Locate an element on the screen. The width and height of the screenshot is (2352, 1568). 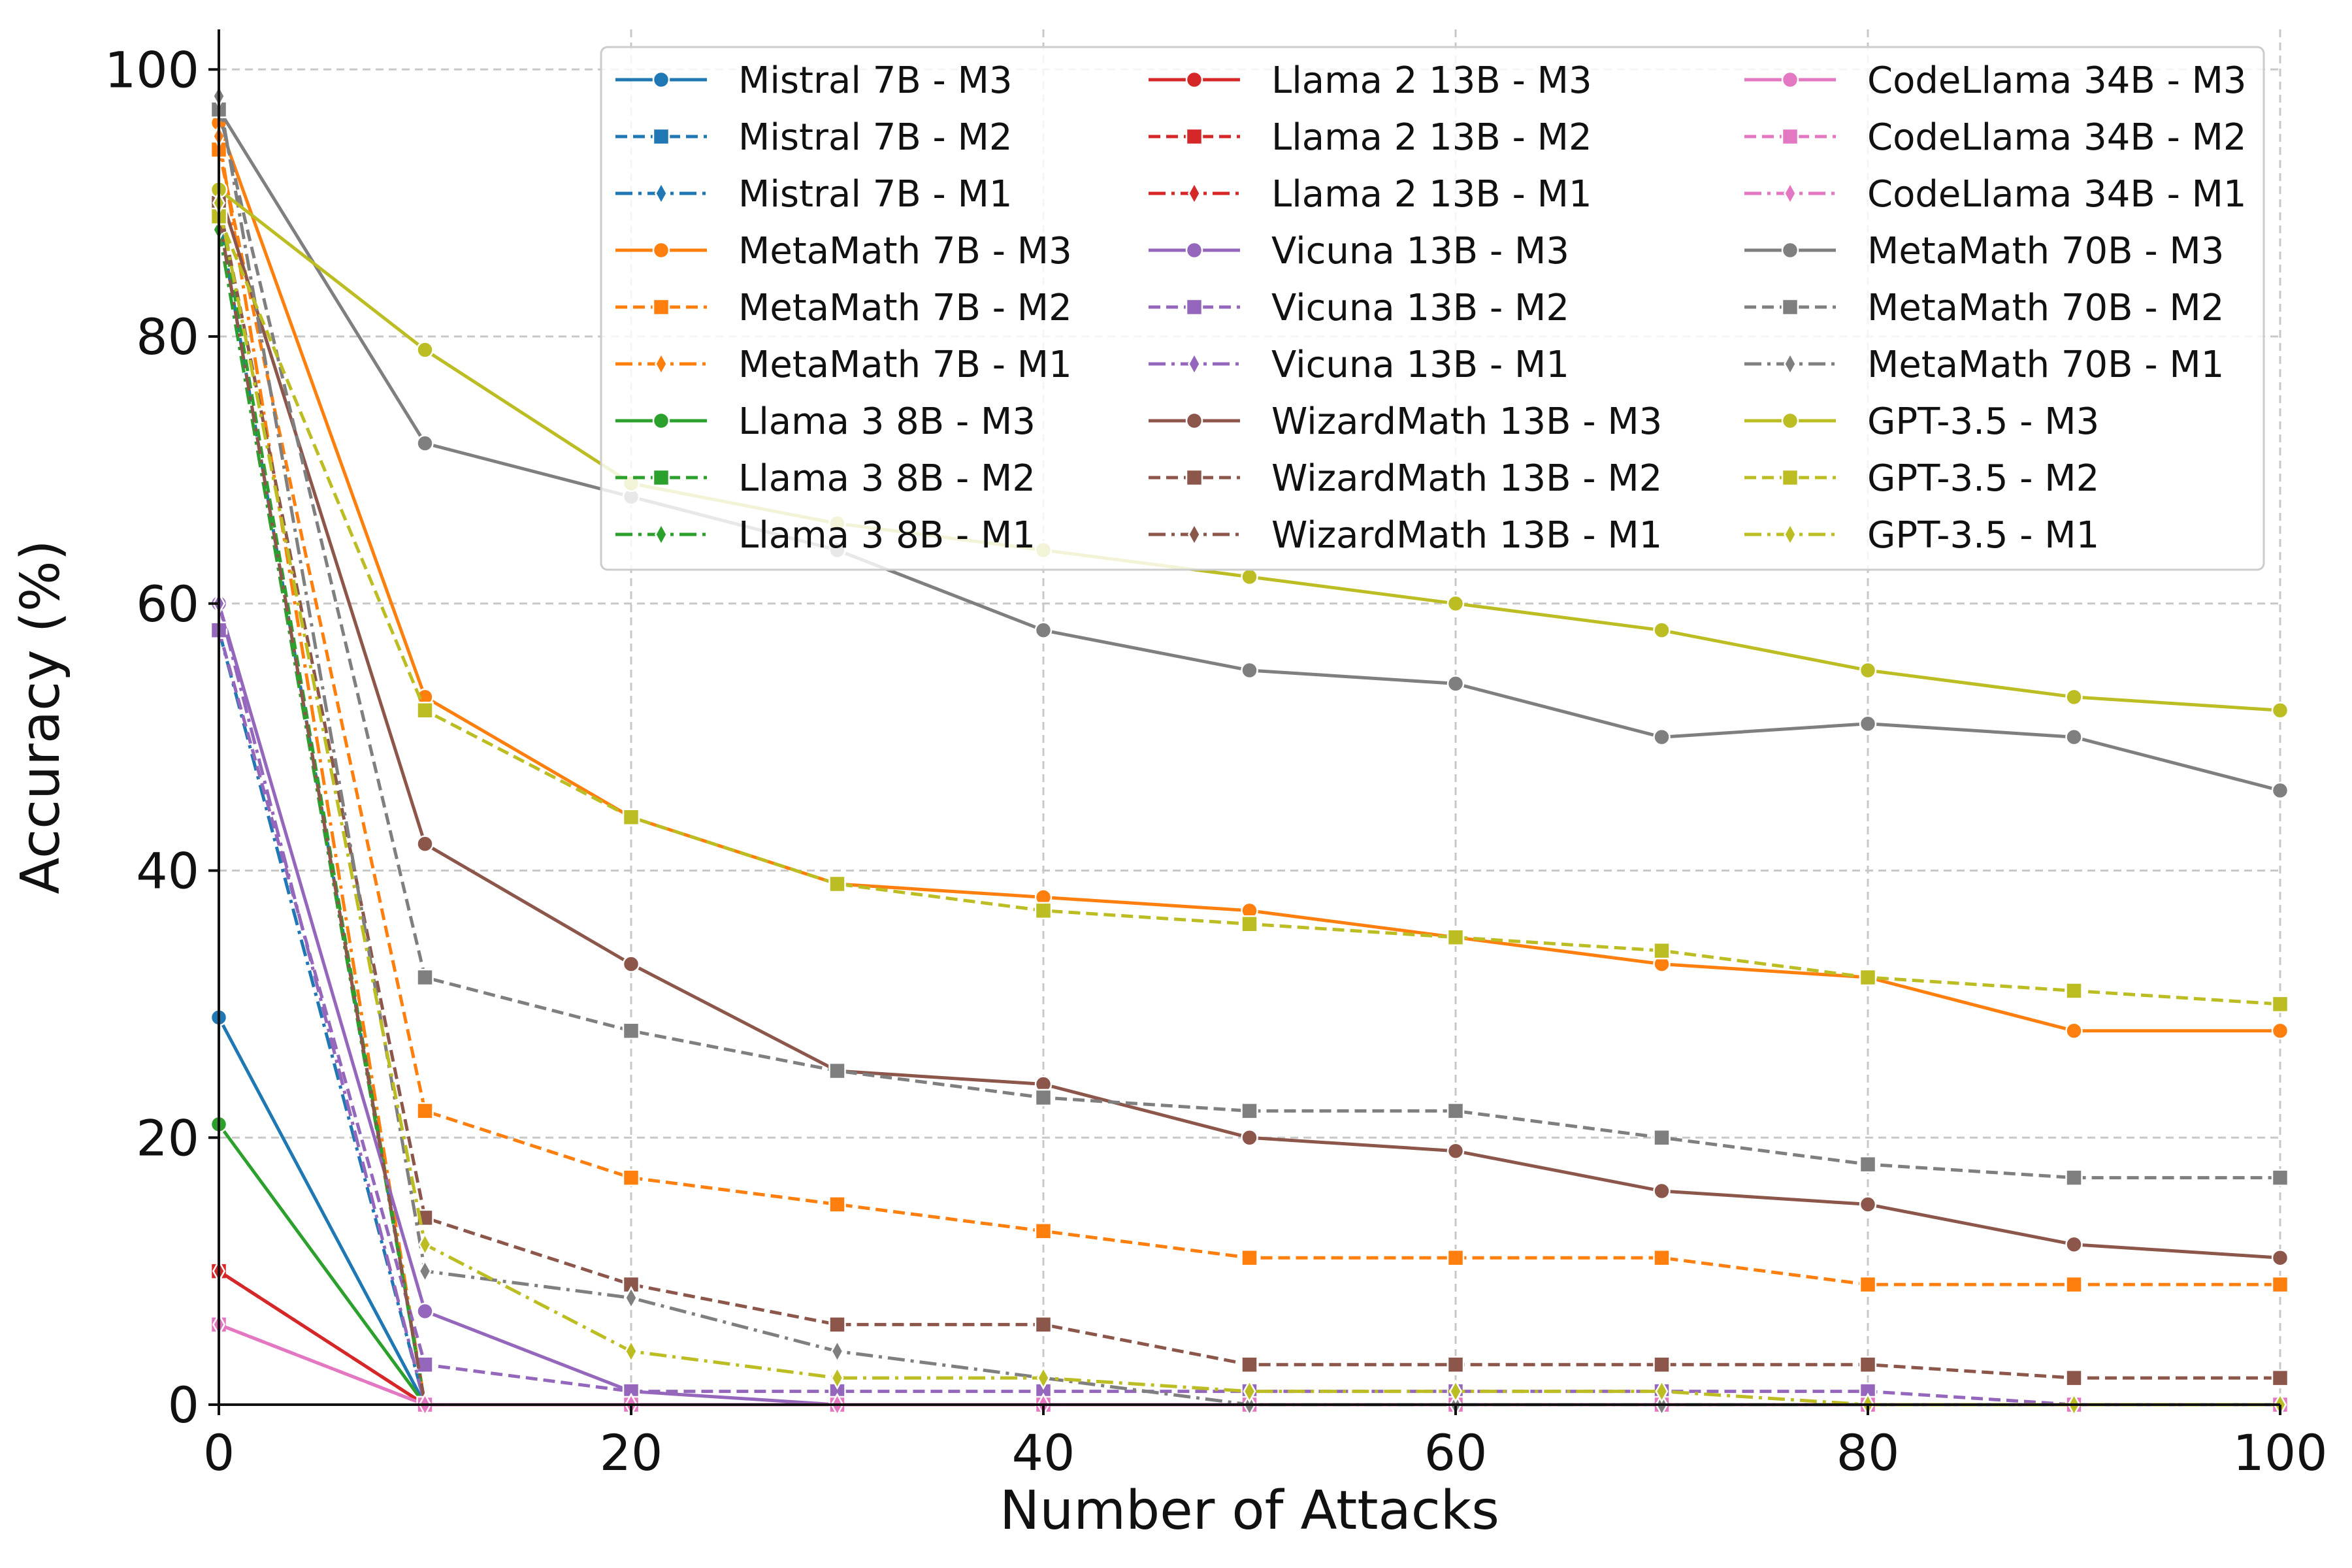
legend-item-metamath-70b-m3: MetaMath 70B - M3 is located at coordinates (1984, 251).